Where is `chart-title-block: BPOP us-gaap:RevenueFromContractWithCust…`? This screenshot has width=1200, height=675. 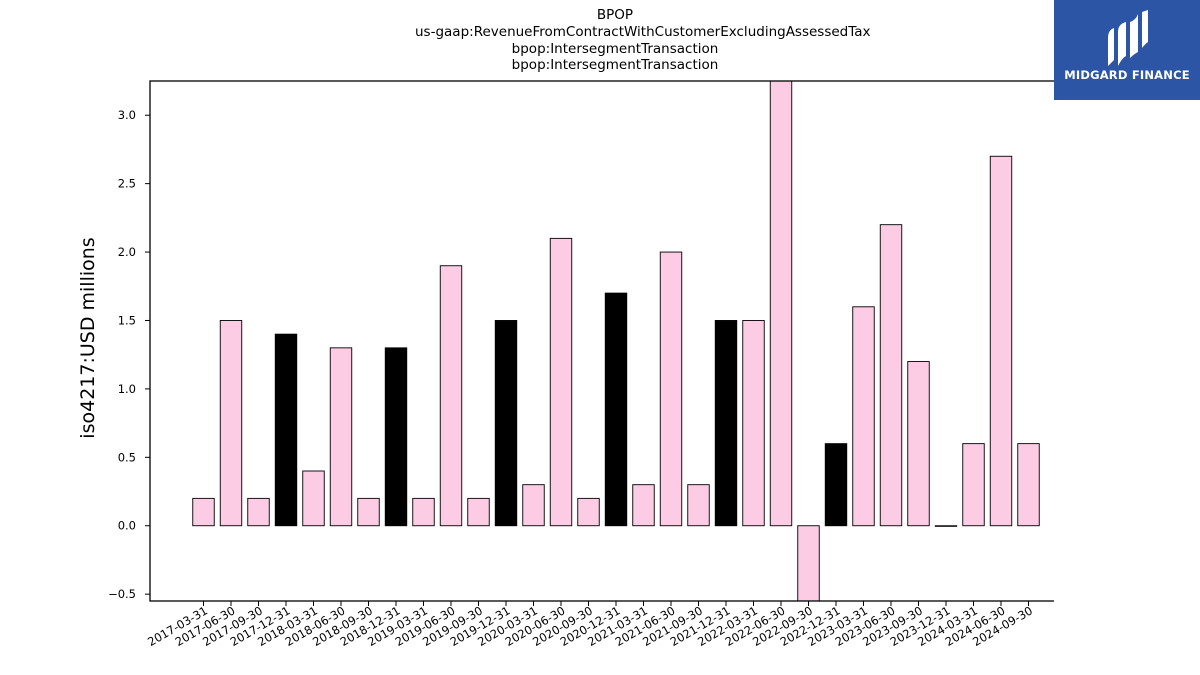
chart-title-block: BPOP us-gaap:RevenueFromContractWithCust… is located at coordinates (643, 40).